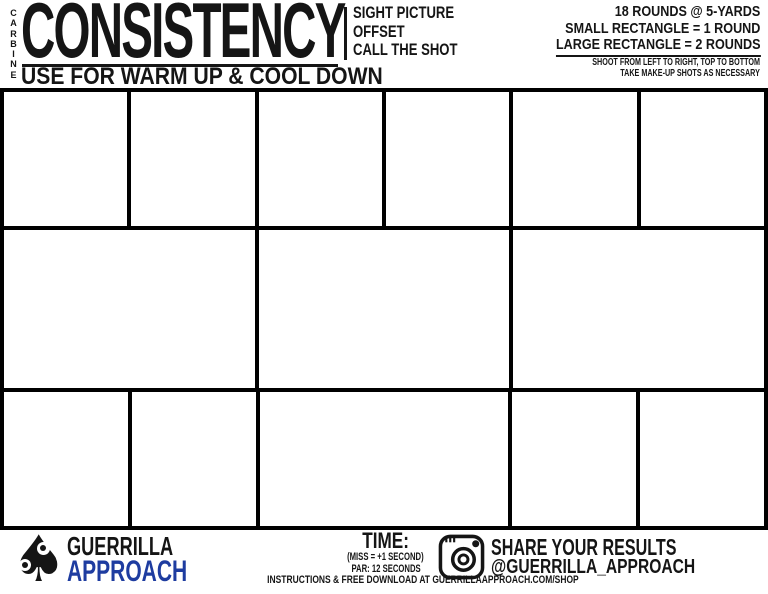  I want to click on header-vertical-divider, so click(345, 33).